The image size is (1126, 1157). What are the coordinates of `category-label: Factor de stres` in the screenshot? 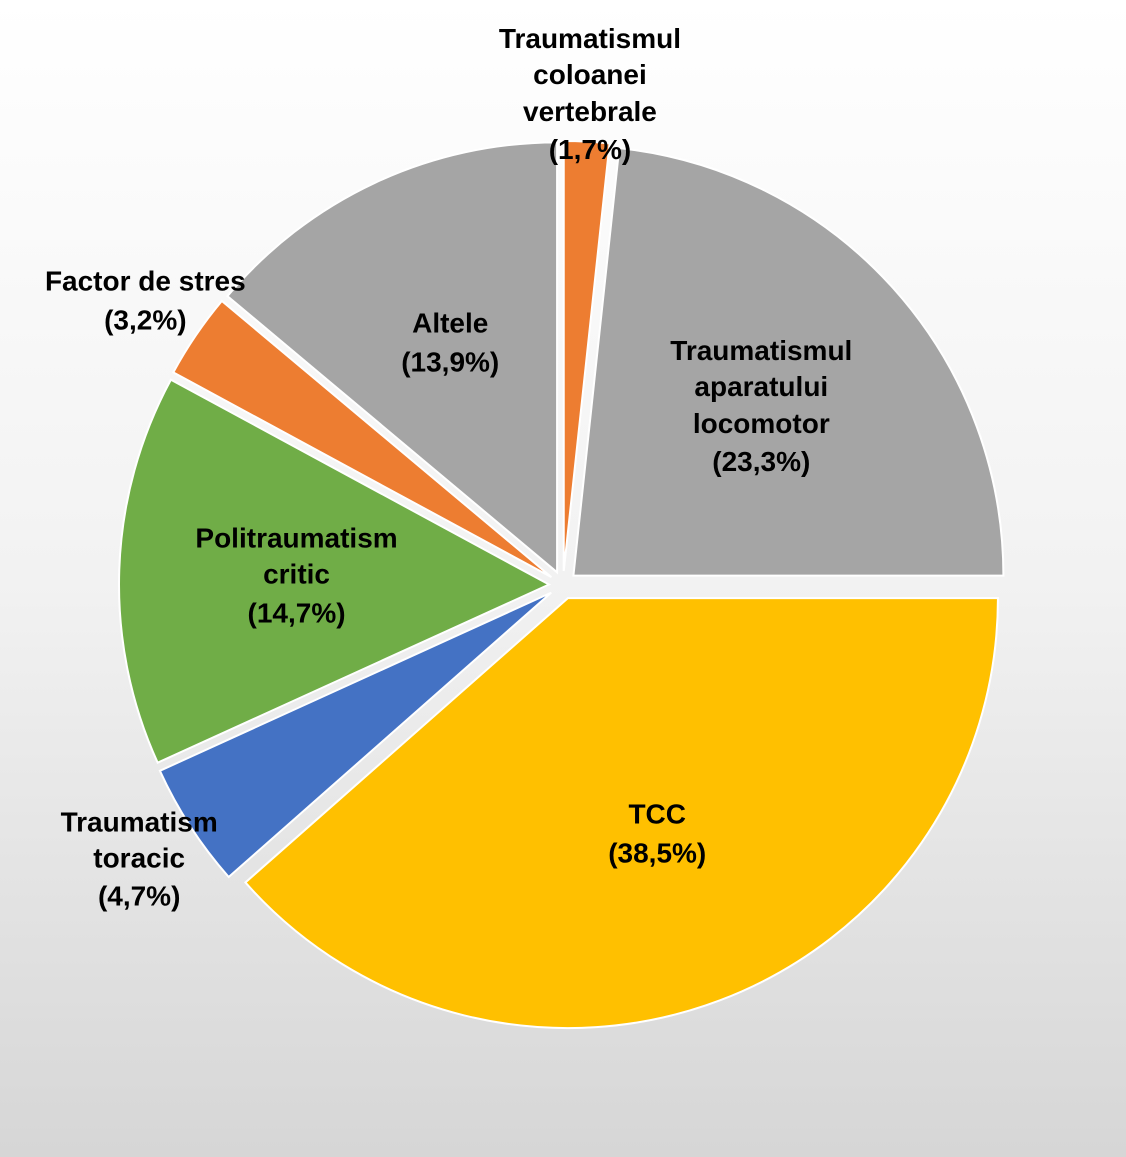 It's located at (145, 281).